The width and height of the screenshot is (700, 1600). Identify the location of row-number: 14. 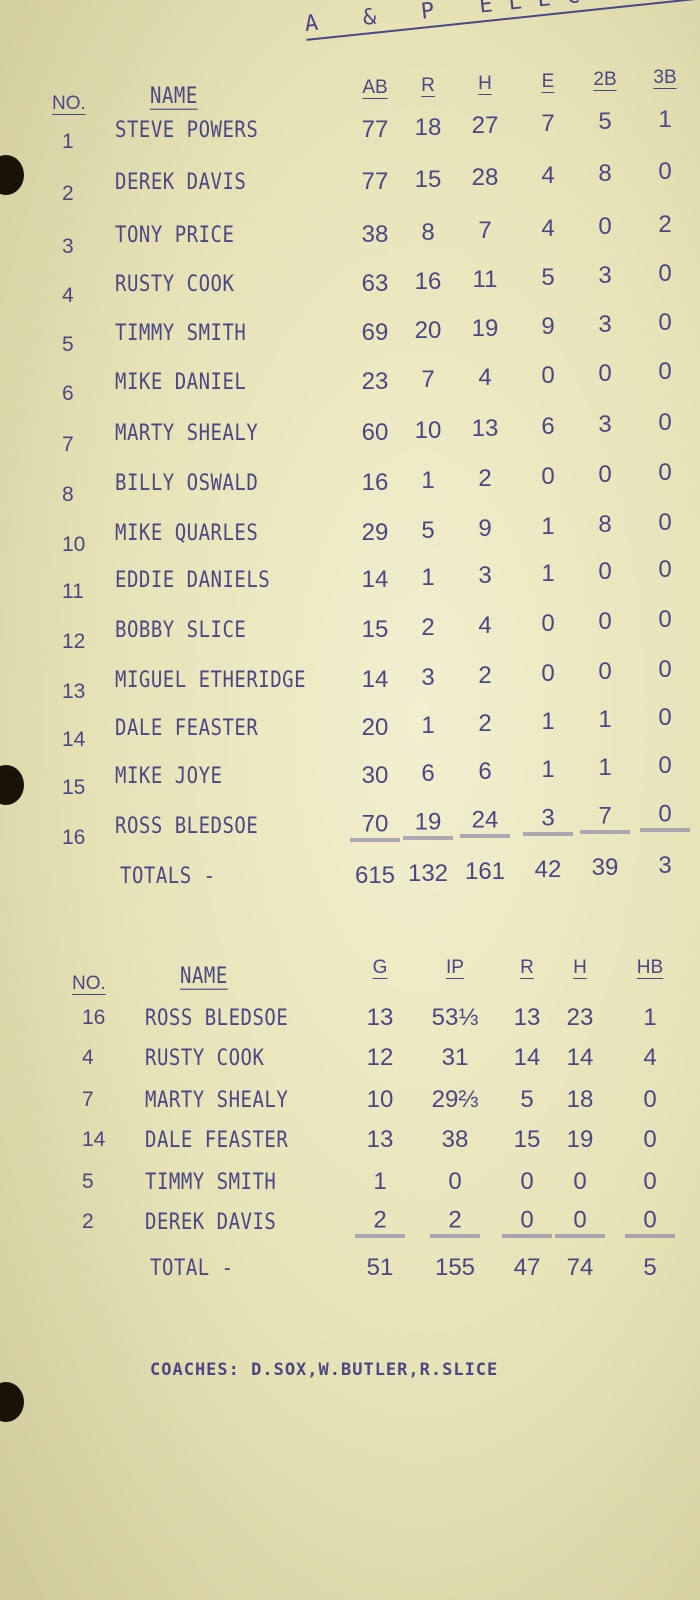
(94, 1139).